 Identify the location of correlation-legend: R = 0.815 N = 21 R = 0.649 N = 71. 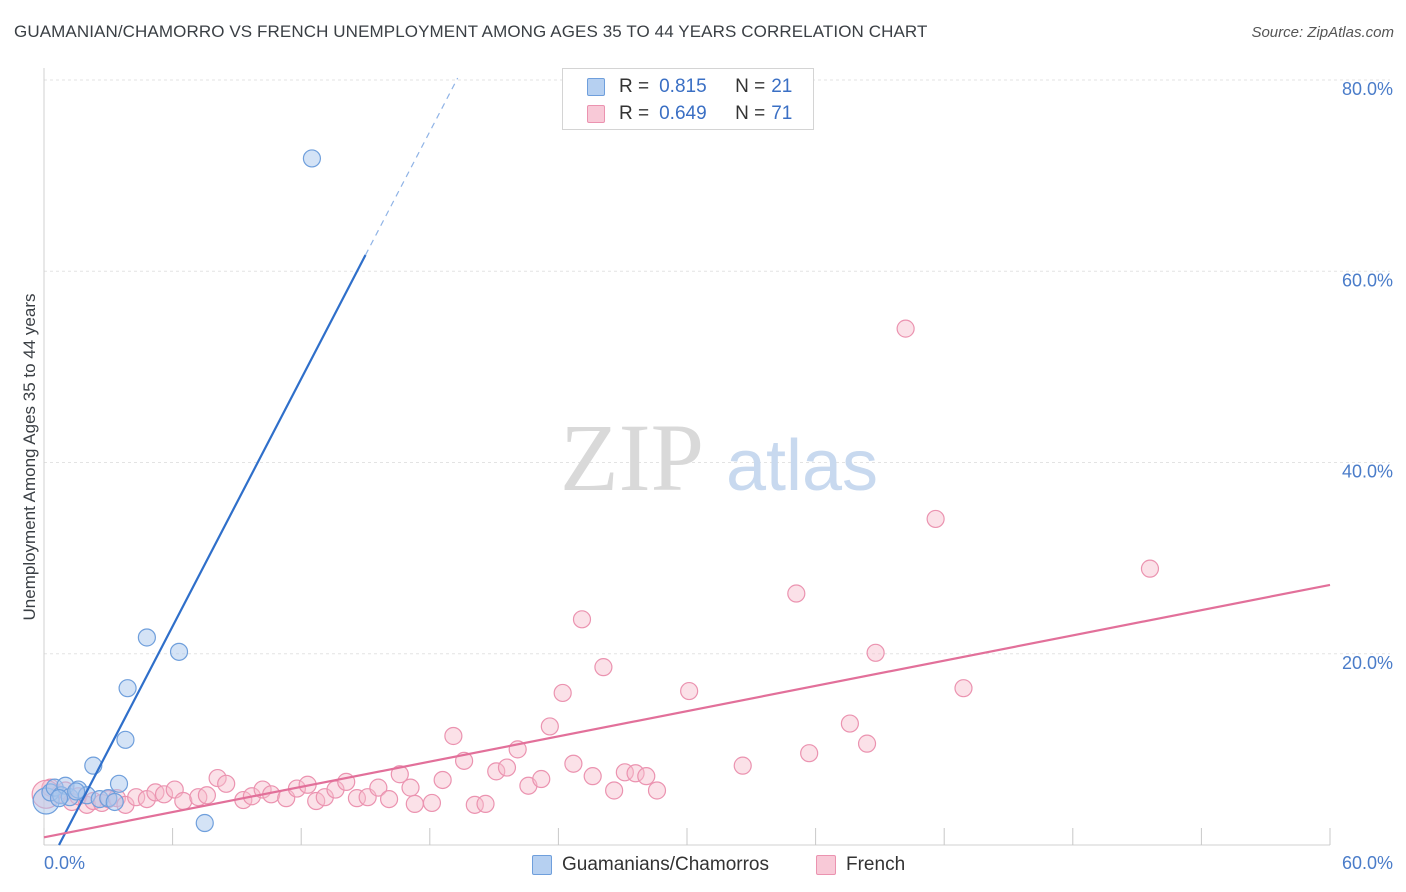
(688, 99).